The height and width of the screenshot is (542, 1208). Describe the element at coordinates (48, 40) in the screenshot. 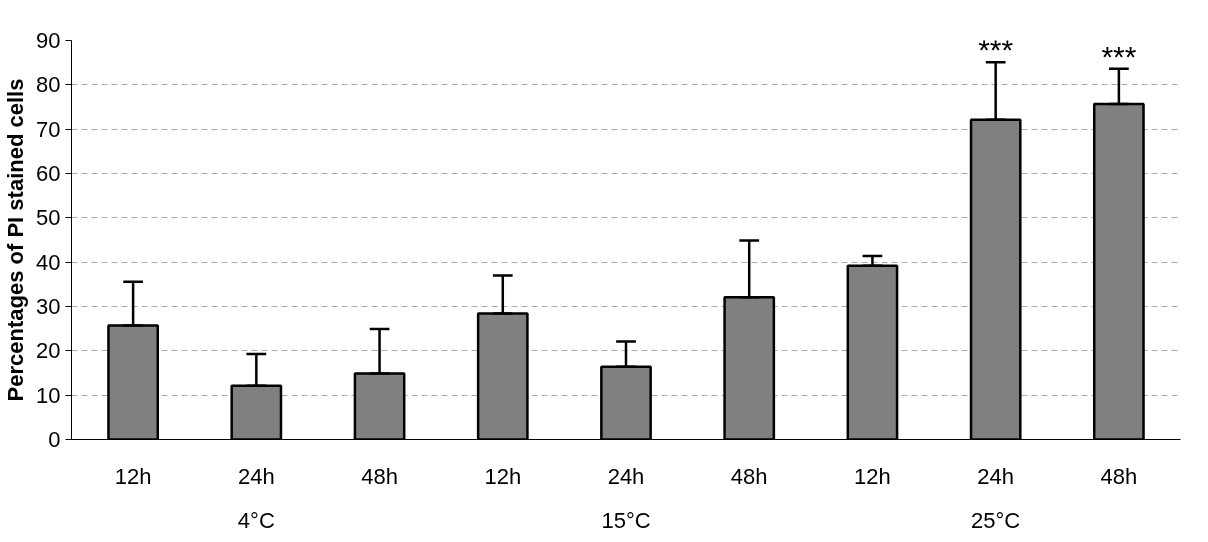

I see `y-tick-label: 90` at that location.